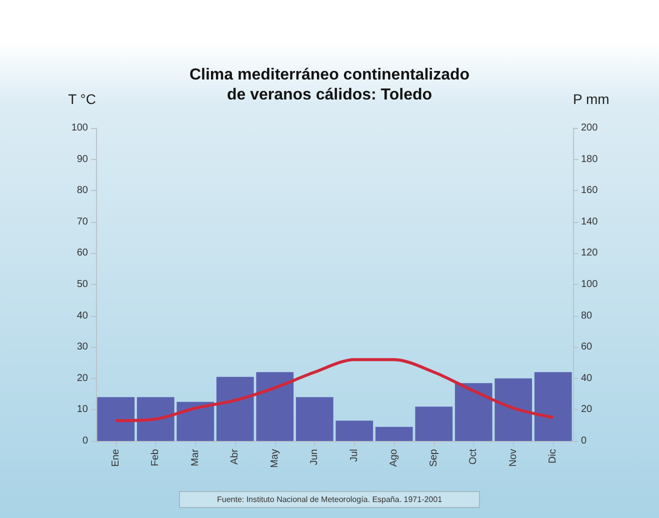  What do you see at coordinates (329, 85) in the screenshot?
I see `chart-title: Clima mediterráneo continentalizado de veranos cálidos: Toledo` at bounding box center [329, 85].